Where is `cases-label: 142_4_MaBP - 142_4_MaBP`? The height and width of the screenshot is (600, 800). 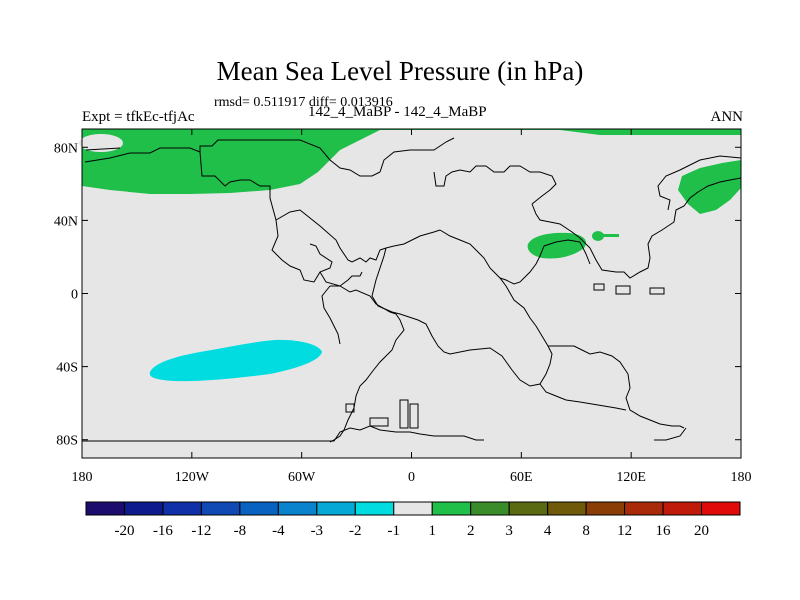
cases-label: 142_4_MaBP - 142_4_MaBP is located at coordinates (397, 112).